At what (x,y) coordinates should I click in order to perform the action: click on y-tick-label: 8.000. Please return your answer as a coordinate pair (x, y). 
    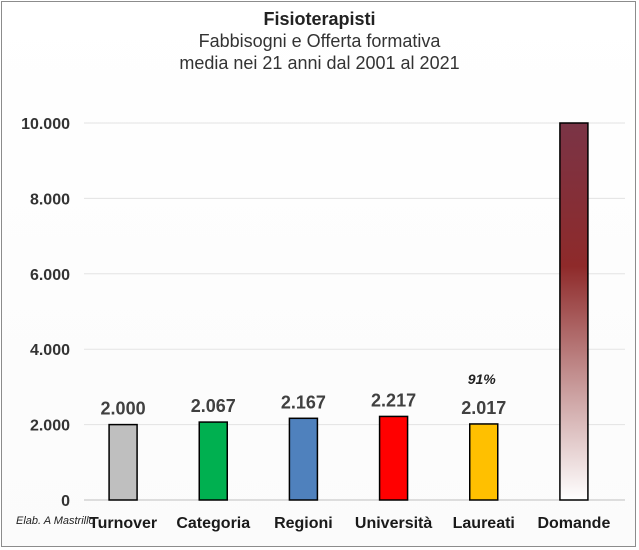
    Looking at the image, I should click on (50, 199).